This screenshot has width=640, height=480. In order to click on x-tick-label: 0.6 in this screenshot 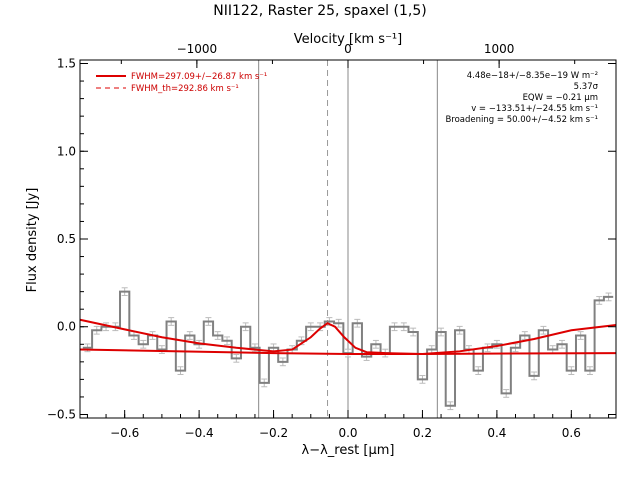, I will do `click(571, 433)`.